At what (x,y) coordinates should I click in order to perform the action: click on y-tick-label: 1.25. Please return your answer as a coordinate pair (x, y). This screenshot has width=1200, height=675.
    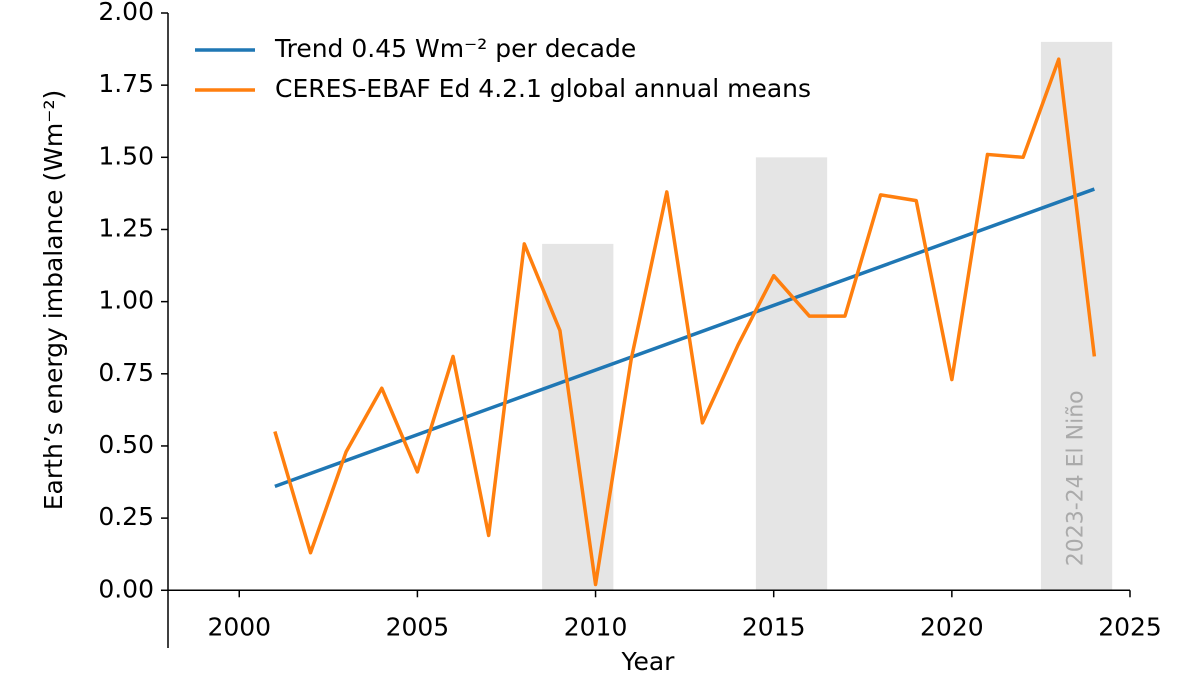
    Looking at the image, I should click on (126, 227).